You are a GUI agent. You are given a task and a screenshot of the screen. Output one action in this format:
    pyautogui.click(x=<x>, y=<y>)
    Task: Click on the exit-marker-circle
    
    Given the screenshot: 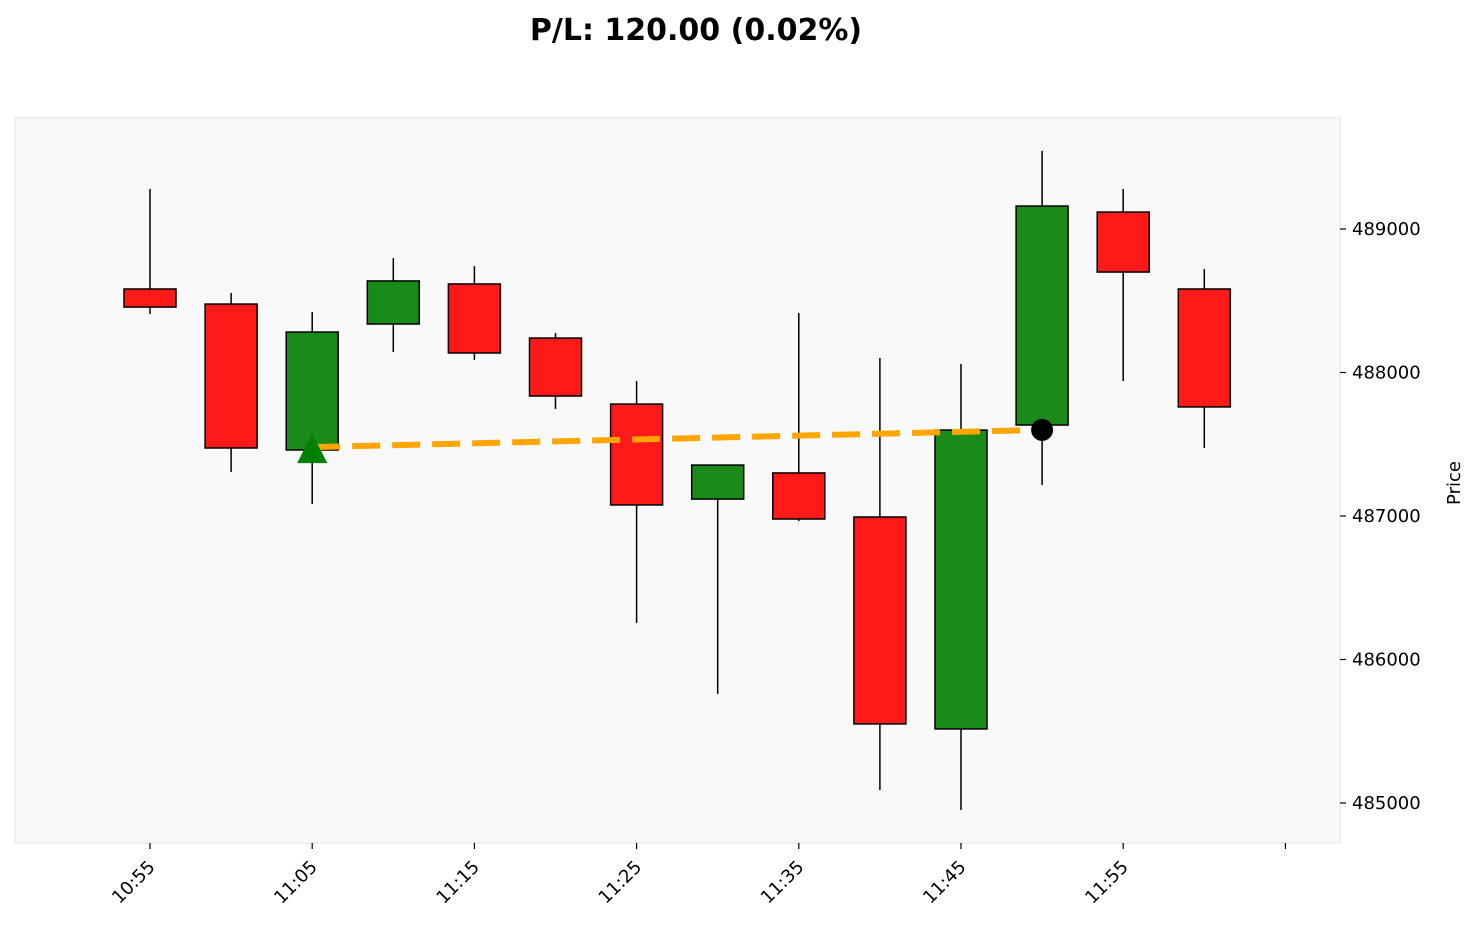 What is the action you would take?
    pyautogui.click(x=1042, y=429)
    